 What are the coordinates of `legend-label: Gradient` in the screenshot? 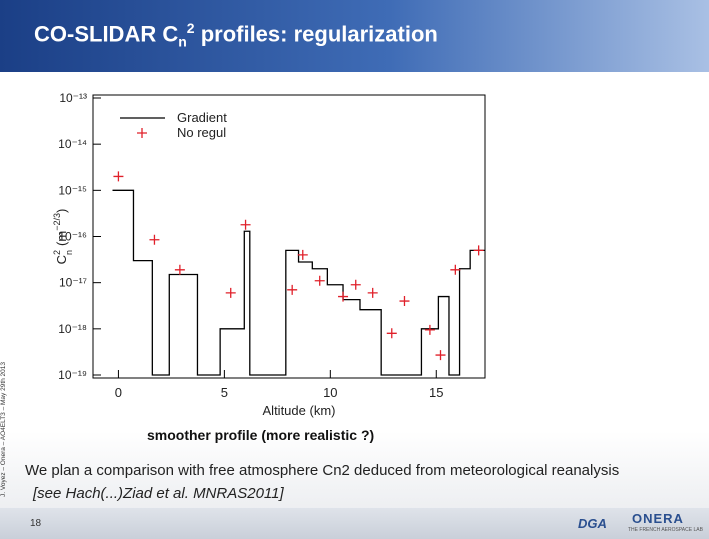 It's located at (202, 117).